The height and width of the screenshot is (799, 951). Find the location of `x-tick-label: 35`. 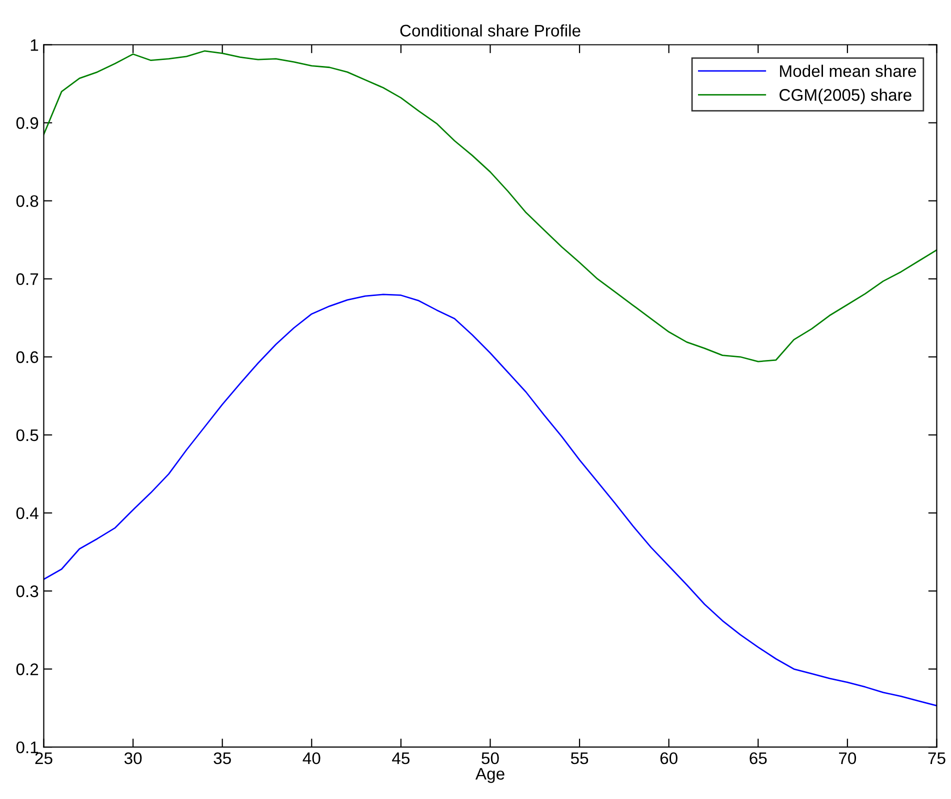

x-tick-label: 35 is located at coordinates (222, 758).